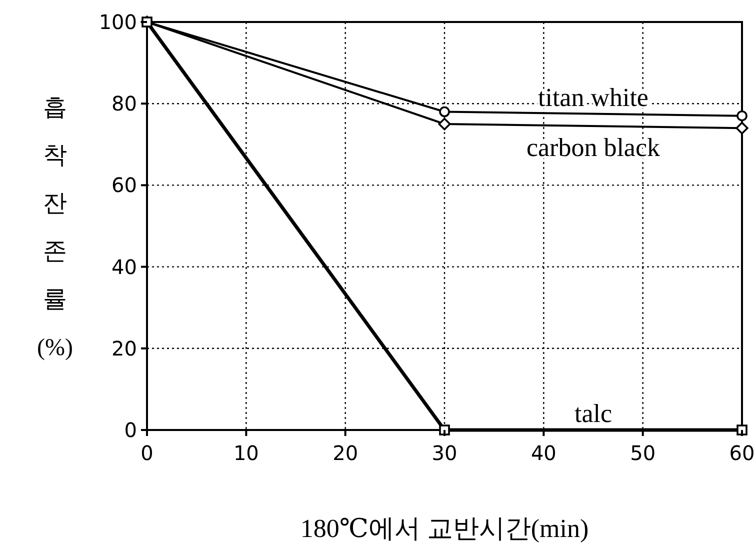 Image resolution: width=756 pixels, height=549 pixels. What do you see at coordinates (117, 22) in the screenshot?
I see `y-tick-label: 100` at bounding box center [117, 22].